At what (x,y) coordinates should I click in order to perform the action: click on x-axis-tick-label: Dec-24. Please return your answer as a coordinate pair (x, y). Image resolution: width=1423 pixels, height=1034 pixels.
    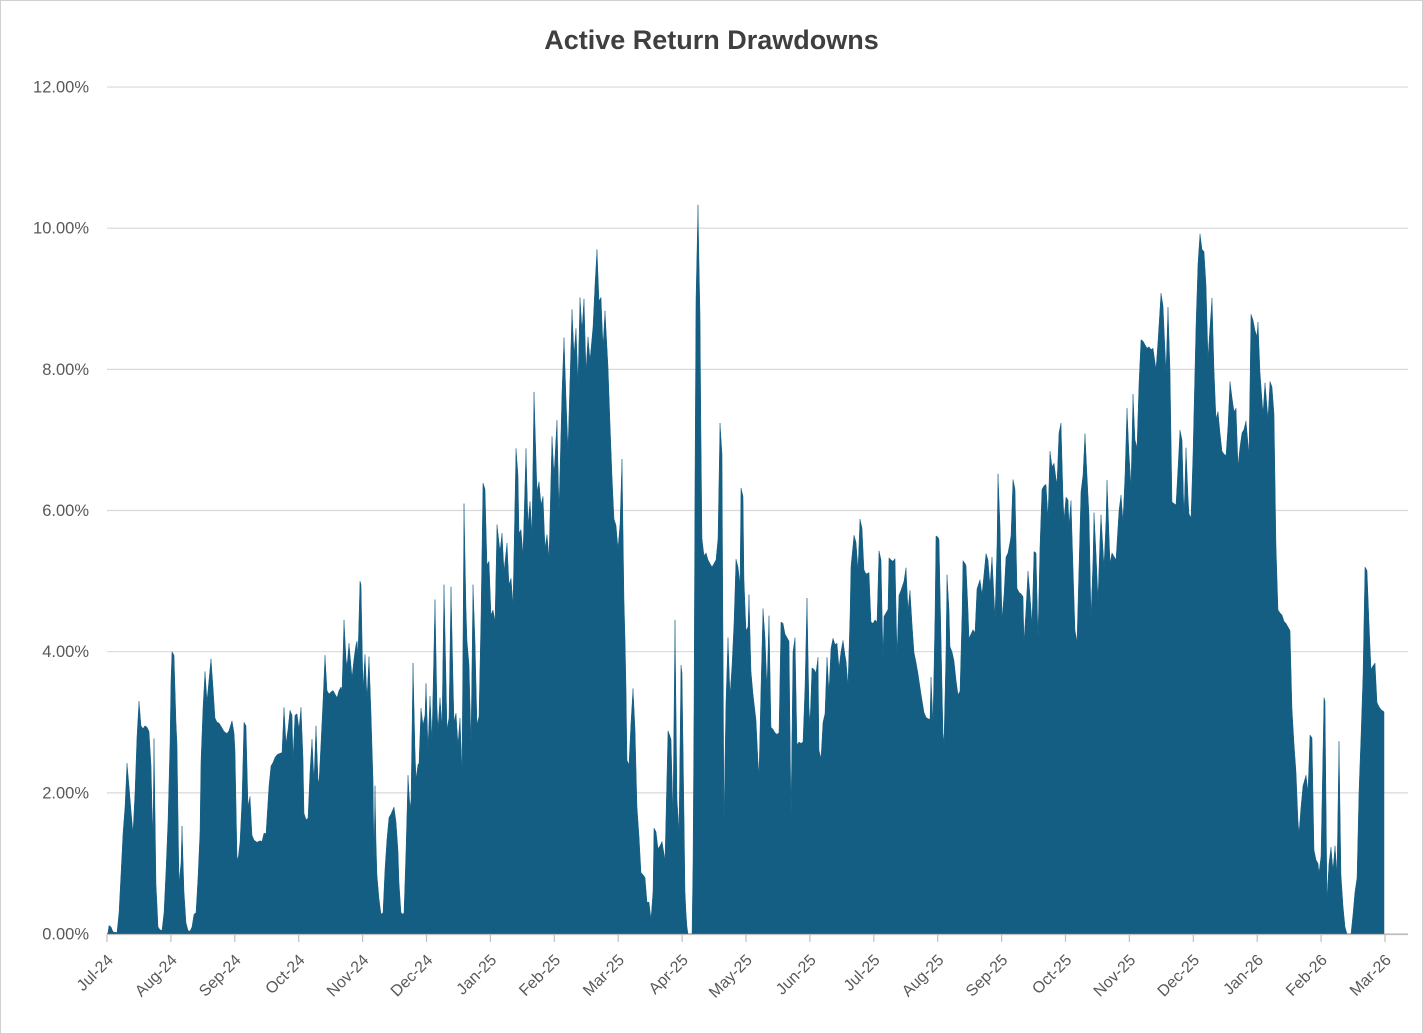
    Looking at the image, I should click on (412, 976).